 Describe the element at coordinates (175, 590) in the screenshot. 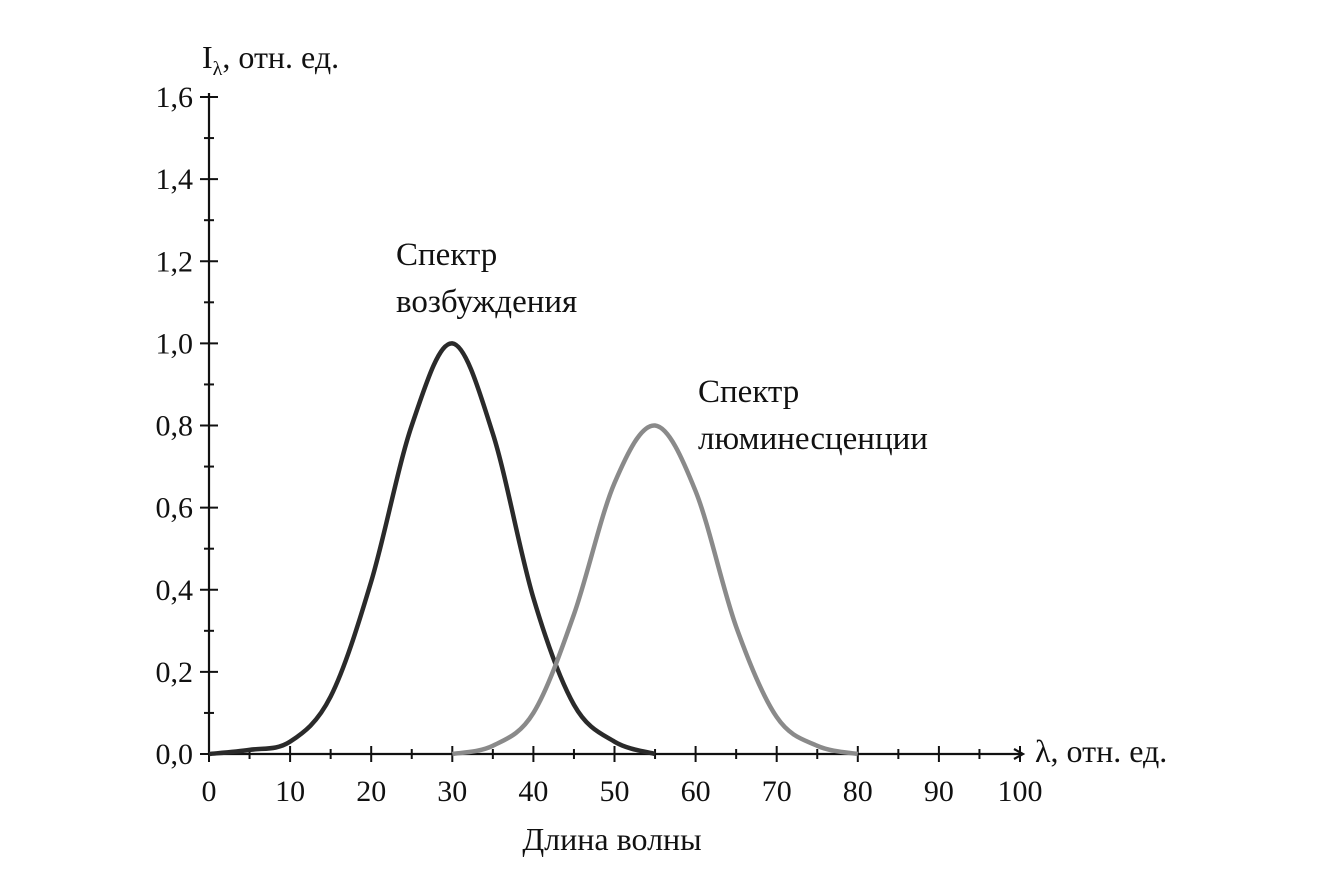

I see `y-tick-label: 0,4` at that location.